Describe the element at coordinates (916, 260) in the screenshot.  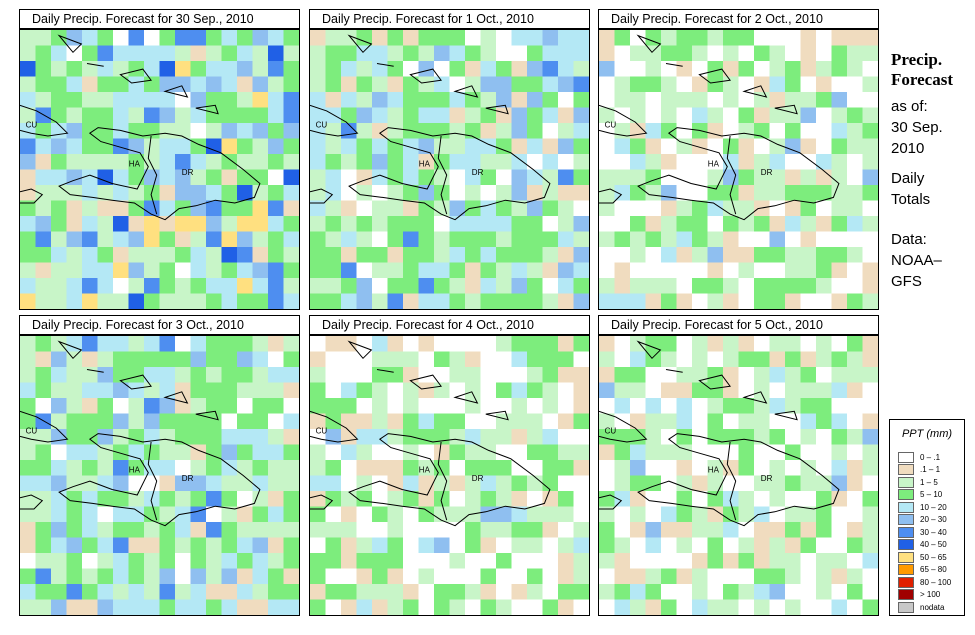
I see `data-source-line2: NOAA–` at that location.